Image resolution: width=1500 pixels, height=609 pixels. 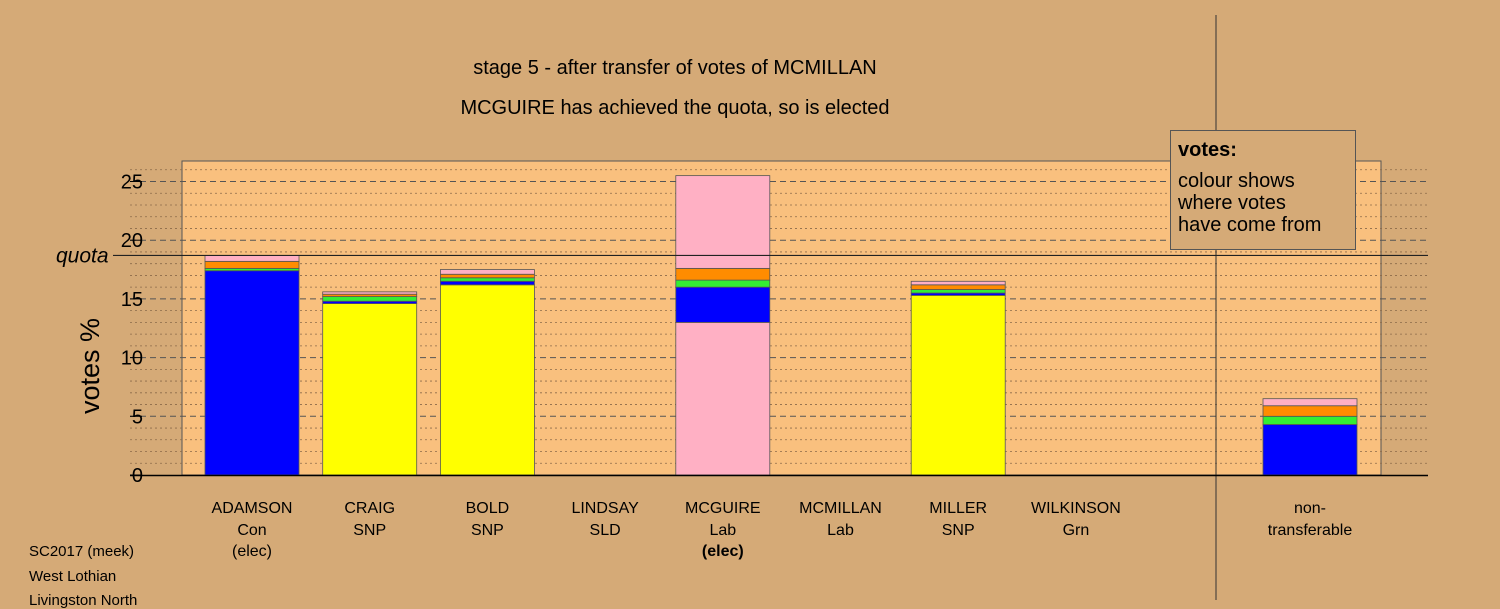 I want to click on candidate-status-adamson: (elec), so click(x=252, y=551).